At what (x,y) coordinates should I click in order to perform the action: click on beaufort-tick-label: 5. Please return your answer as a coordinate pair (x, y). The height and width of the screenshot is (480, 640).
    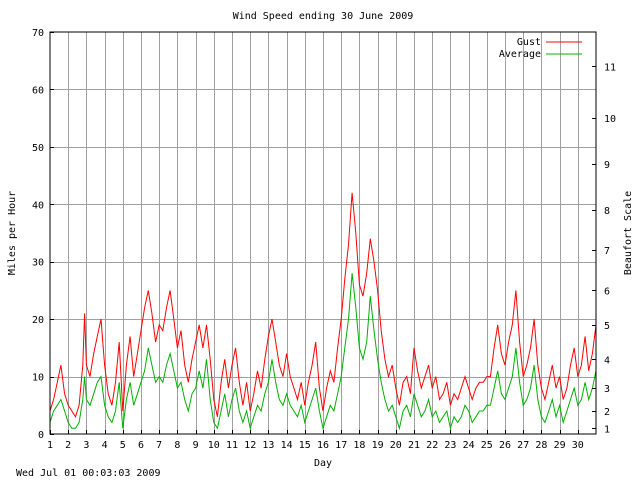
    Looking at the image, I should click on (607, 326).